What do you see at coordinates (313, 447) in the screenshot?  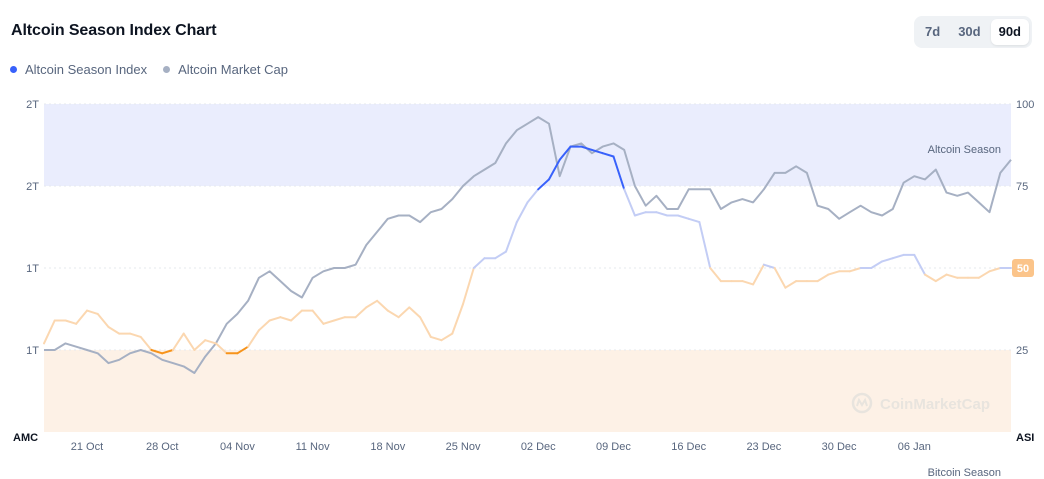 I see `x-tick-label: 11 Nov` at bounding box center [313, 447].